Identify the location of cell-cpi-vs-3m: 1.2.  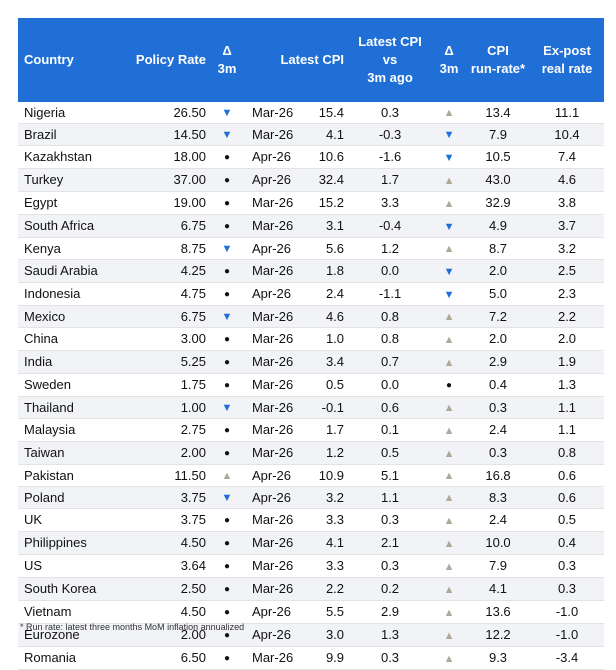
(390, 248).